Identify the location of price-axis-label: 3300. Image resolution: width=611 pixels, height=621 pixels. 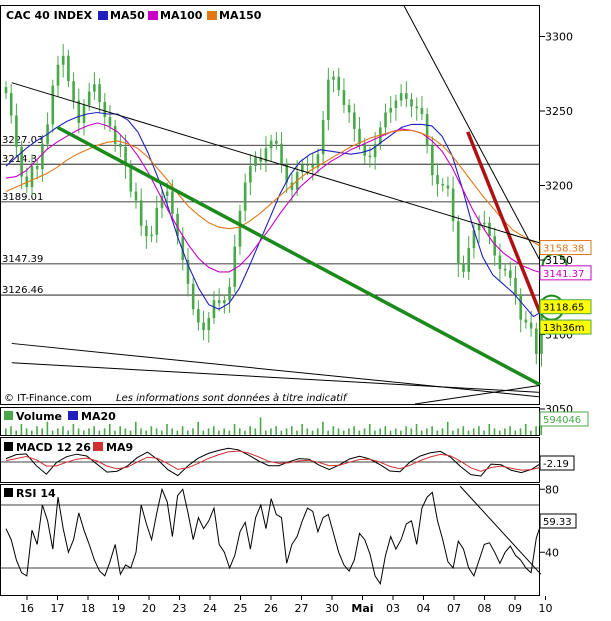
(559, 37).